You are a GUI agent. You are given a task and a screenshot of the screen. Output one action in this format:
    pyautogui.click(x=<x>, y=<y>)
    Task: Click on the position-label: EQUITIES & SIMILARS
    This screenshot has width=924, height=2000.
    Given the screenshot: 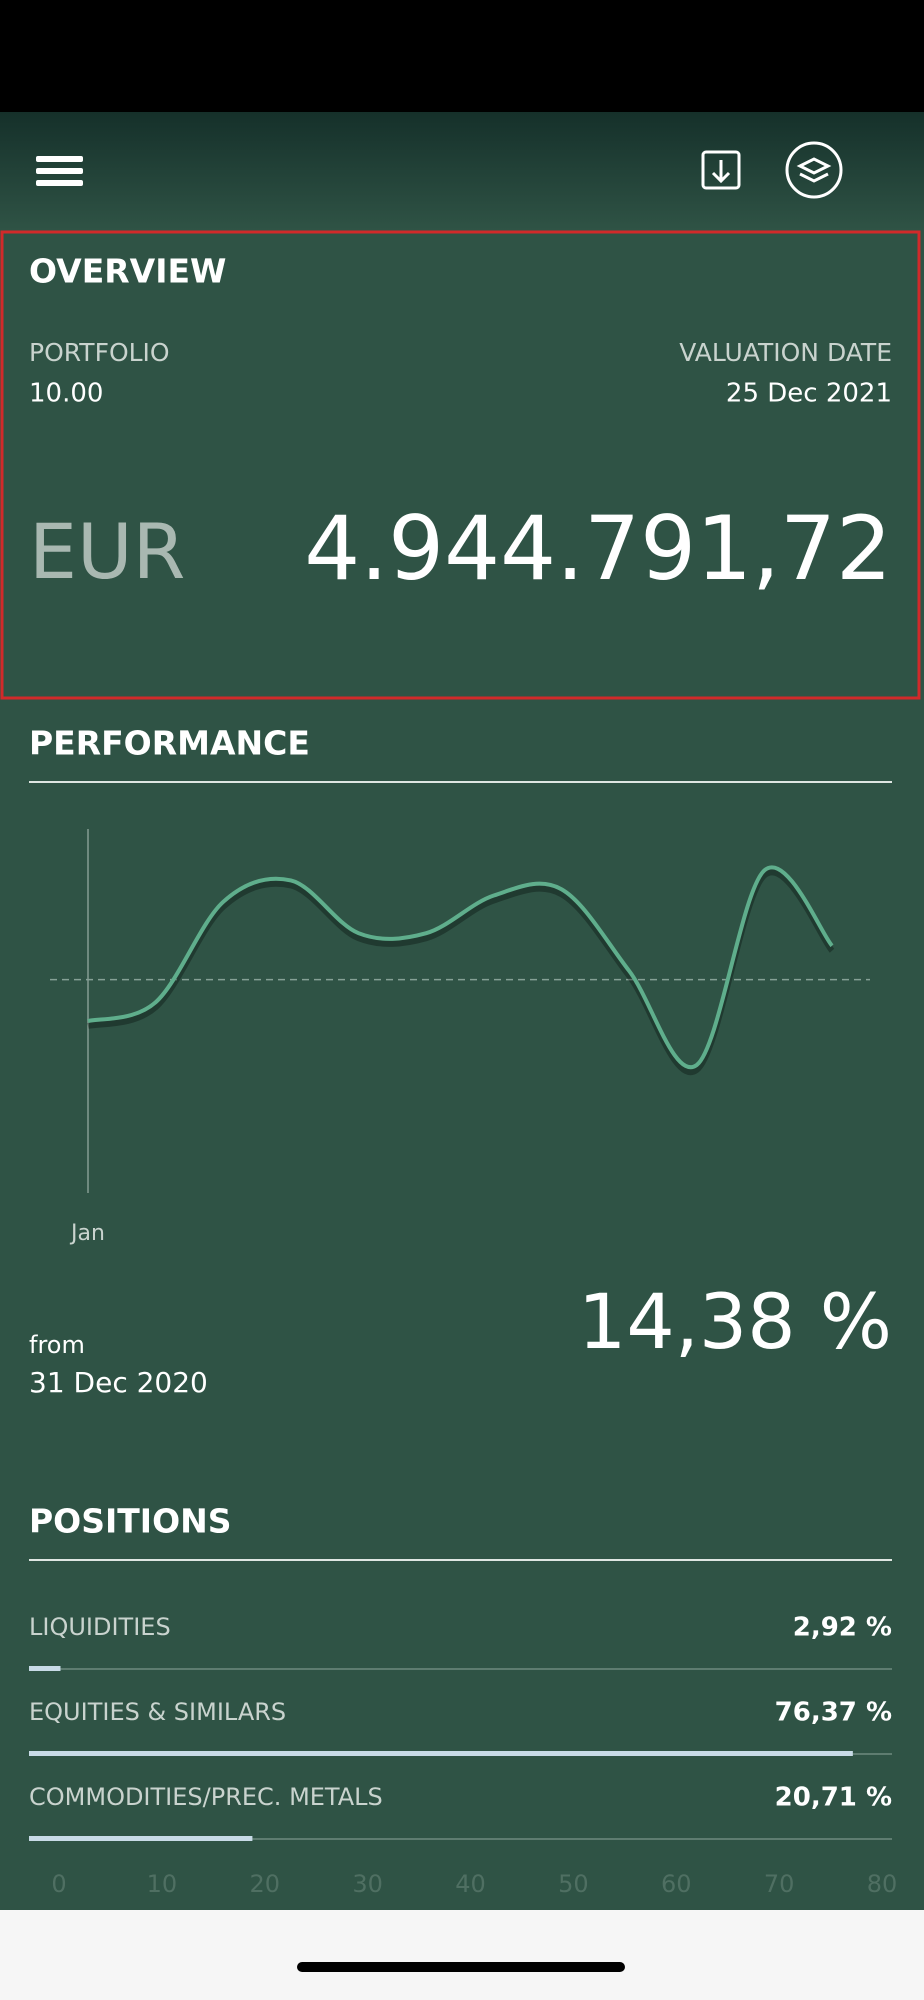 What is the action you would take?
    pyautogui.click(x=157, y=1712)
    